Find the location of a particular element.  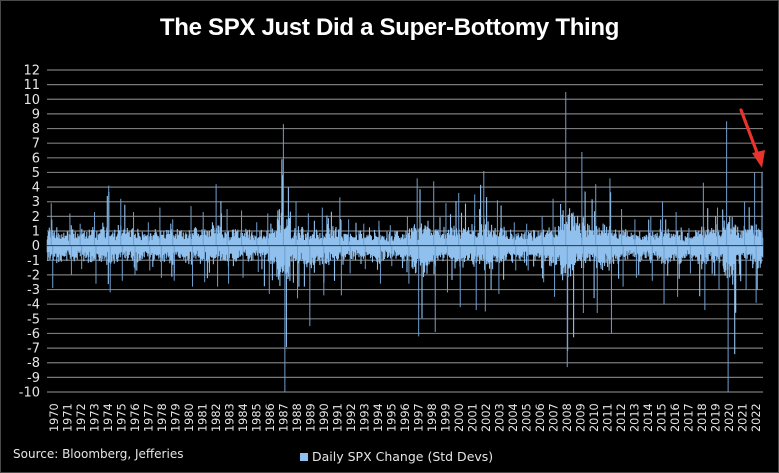

x-tick-label: 1992 is located at coordinates (351, 417).